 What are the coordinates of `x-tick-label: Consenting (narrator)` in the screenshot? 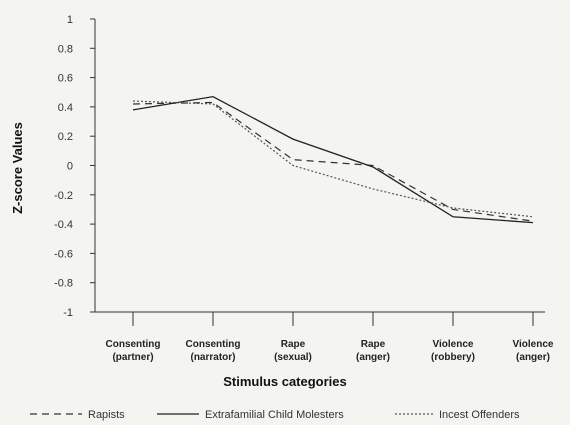 It's located at (213, 351).